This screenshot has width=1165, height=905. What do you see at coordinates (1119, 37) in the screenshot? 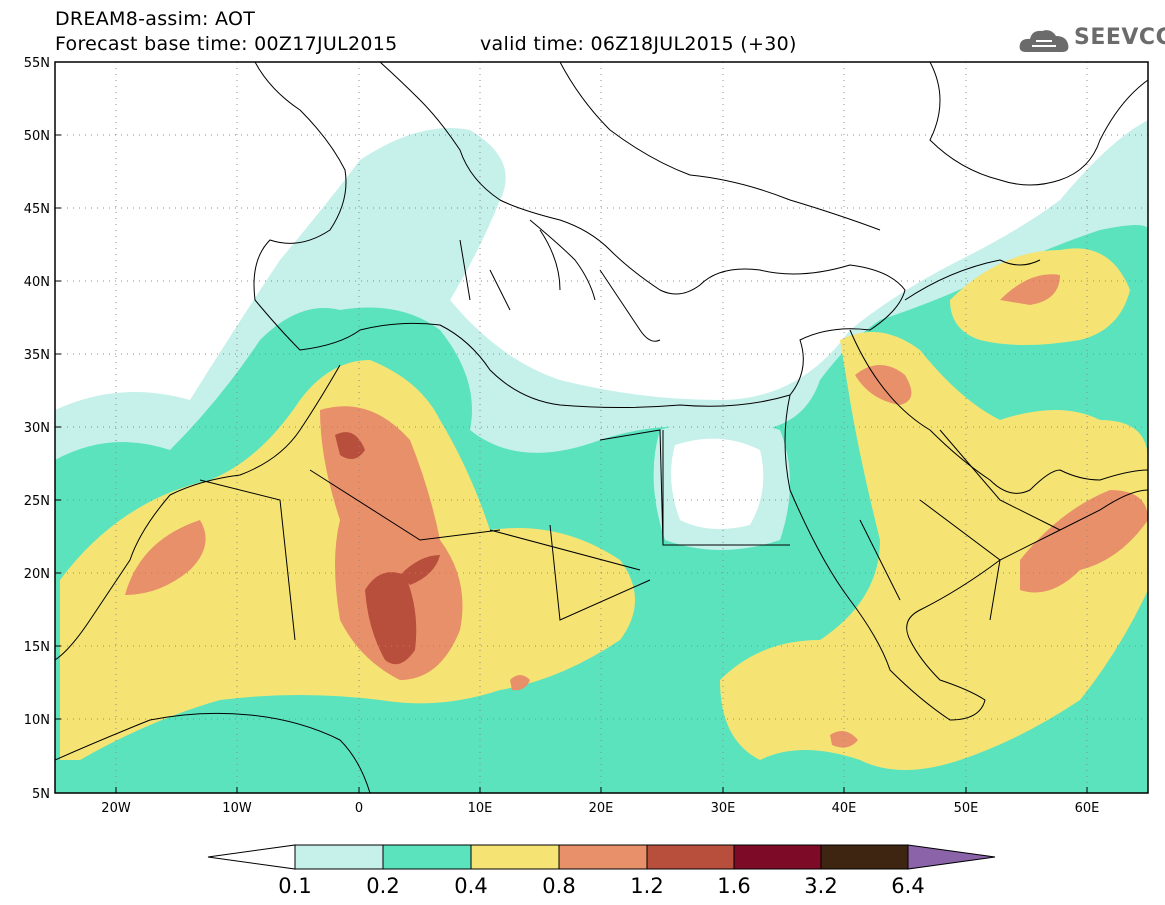
I see `logo-text: SEEVCCC` at bounding box center [1119, 37].